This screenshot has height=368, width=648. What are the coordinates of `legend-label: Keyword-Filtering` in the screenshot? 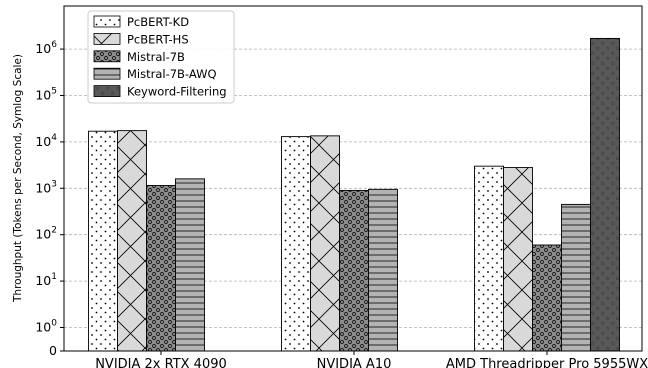 It's located at (177, 92).